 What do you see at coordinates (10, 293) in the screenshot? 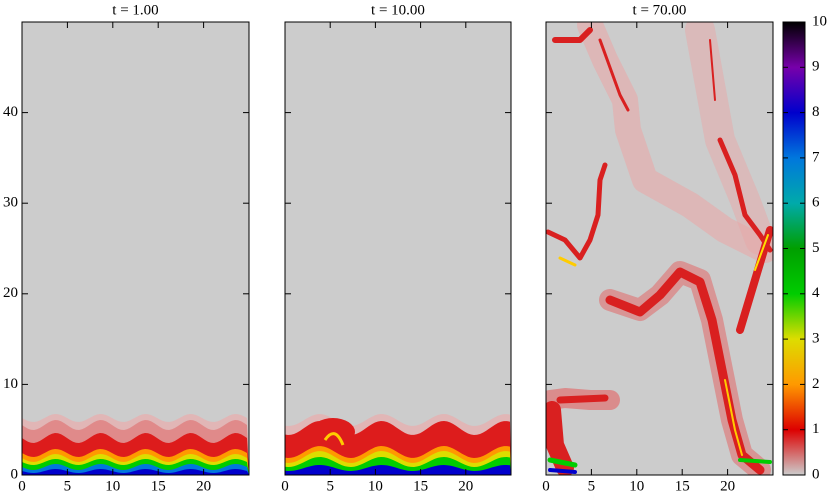
I see `y-tick-label: 20` at bounding box center [10, 293].